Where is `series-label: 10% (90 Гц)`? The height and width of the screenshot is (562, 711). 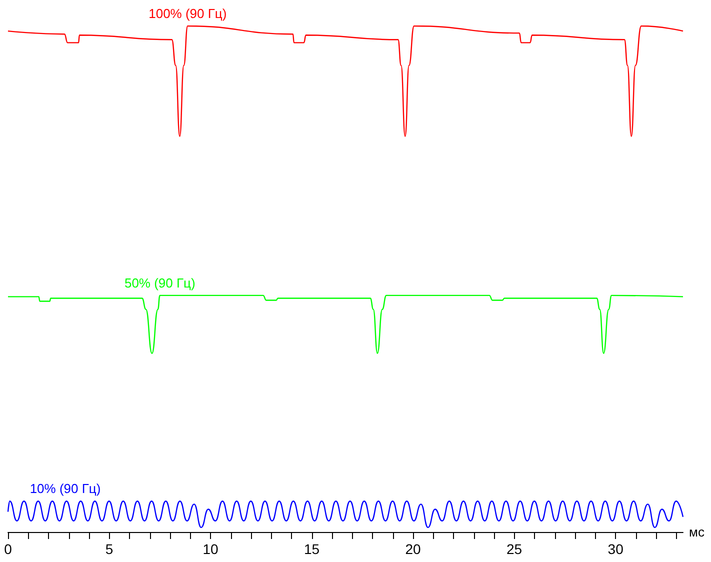 series-label: 10% (90 Гц) is located at coordinates (65, 488).